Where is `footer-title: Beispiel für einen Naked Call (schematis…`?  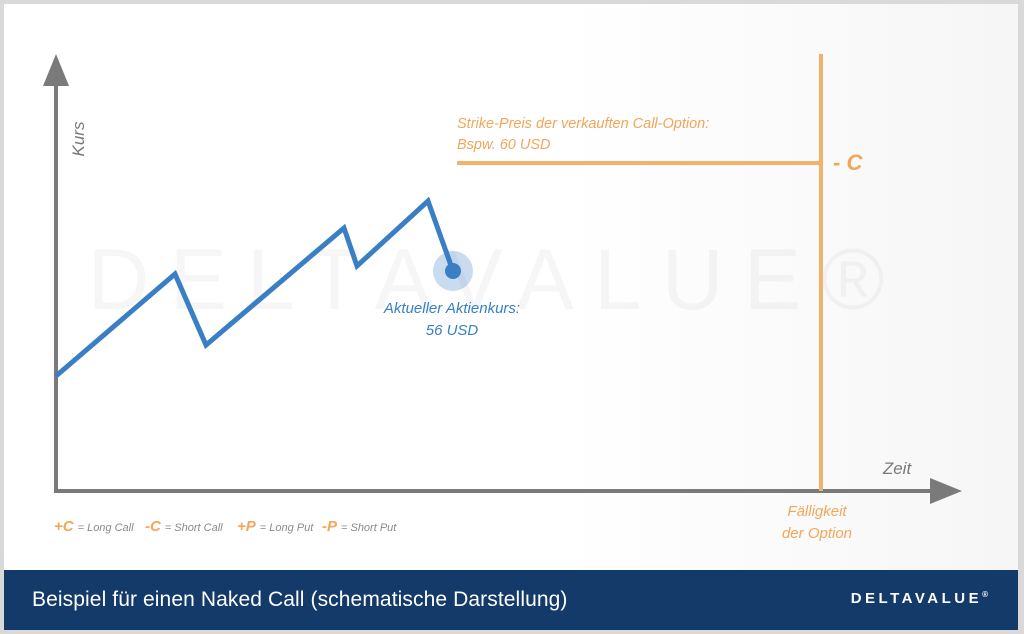 footer-title: Beispiel für einen Naked Call (schematis… is located at coordinates (300, 599).